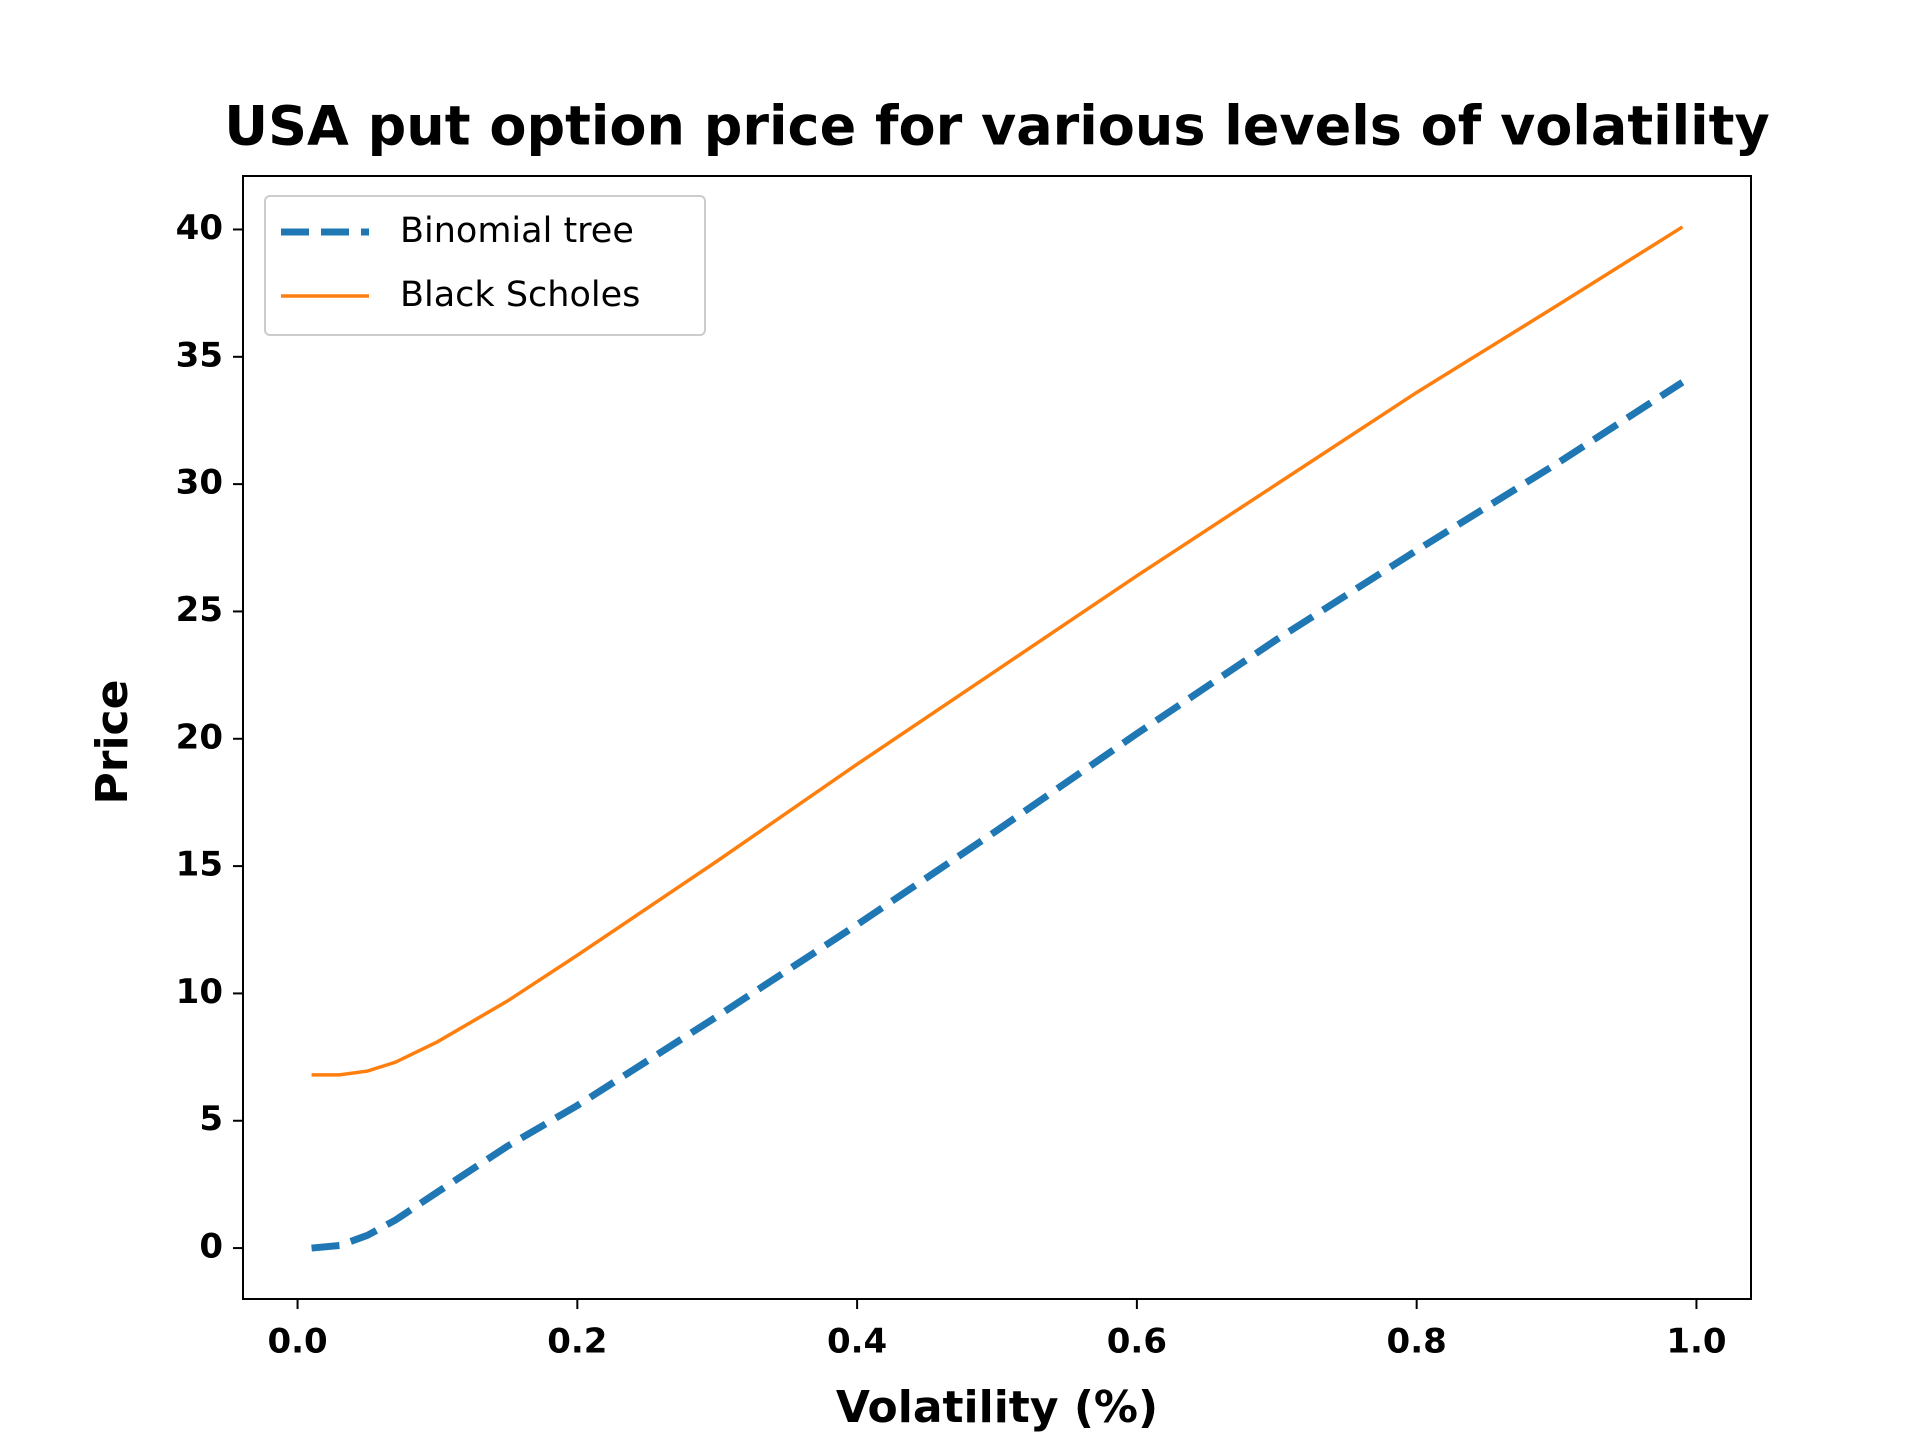 The image size is (1920, 1440). Describe the element at coordinates (199, 483) in the screenshot. I see `y-tick-label: 30` at that location.